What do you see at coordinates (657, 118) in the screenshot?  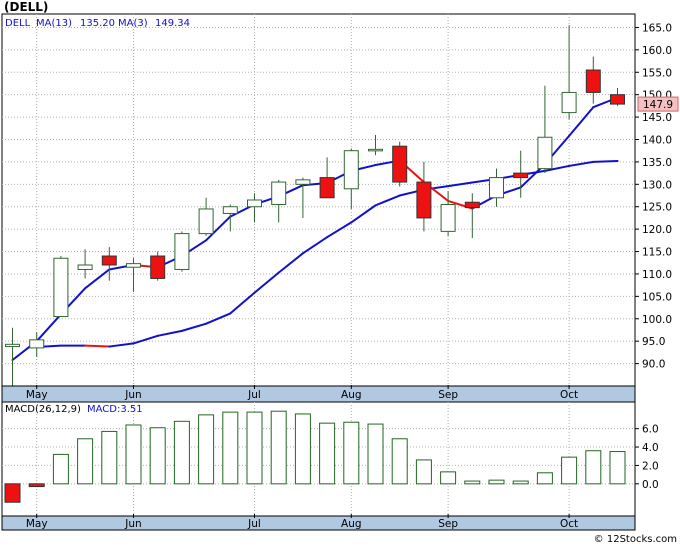 I see `price-y-tick-label: 145.0` at bounding box center [657, 118].